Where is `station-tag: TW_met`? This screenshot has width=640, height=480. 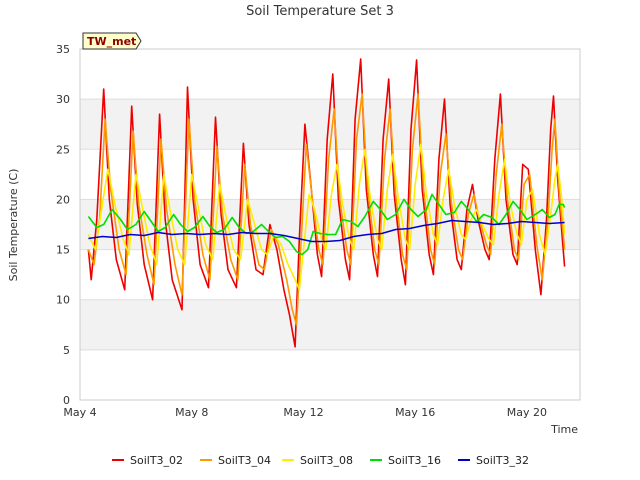
station-tag: TW_met is located at coordinates (112, 41).